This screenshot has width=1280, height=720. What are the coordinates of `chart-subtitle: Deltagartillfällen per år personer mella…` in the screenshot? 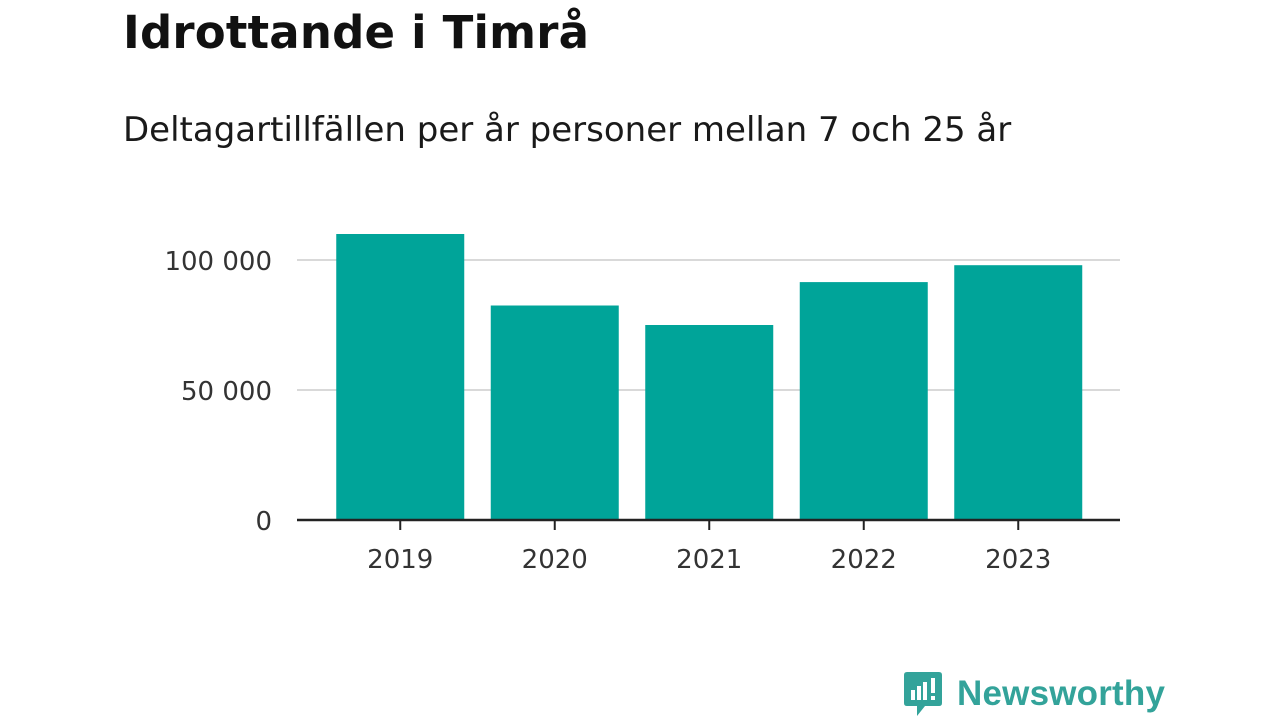 It's located at (567, 130).